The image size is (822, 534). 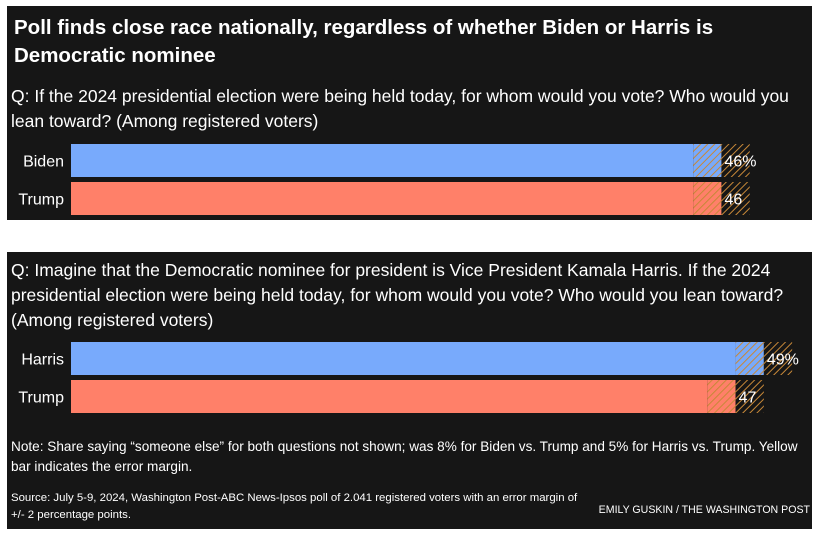 What do you see at coordinates (403, 358) in the screenshot?
I see `bar-harris` at bounding box center [403, 358].